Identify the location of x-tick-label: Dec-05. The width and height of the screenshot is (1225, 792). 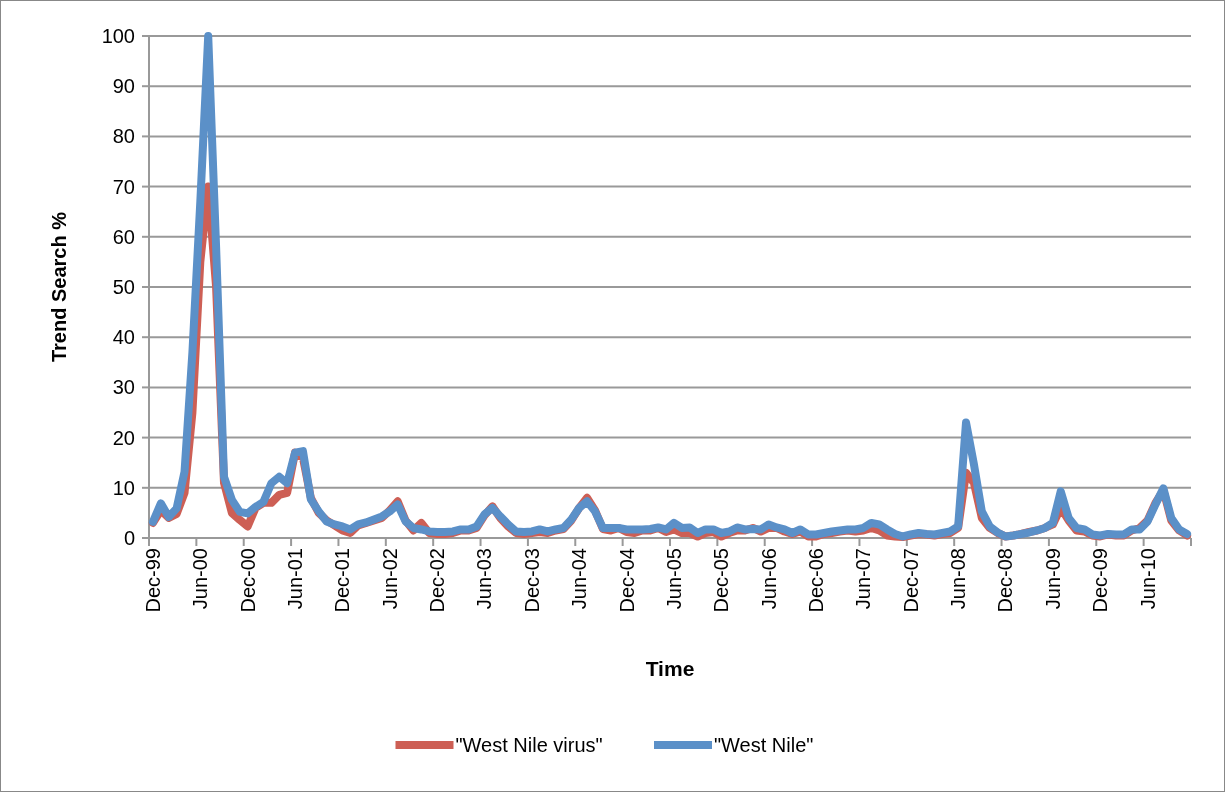
(721, 580).